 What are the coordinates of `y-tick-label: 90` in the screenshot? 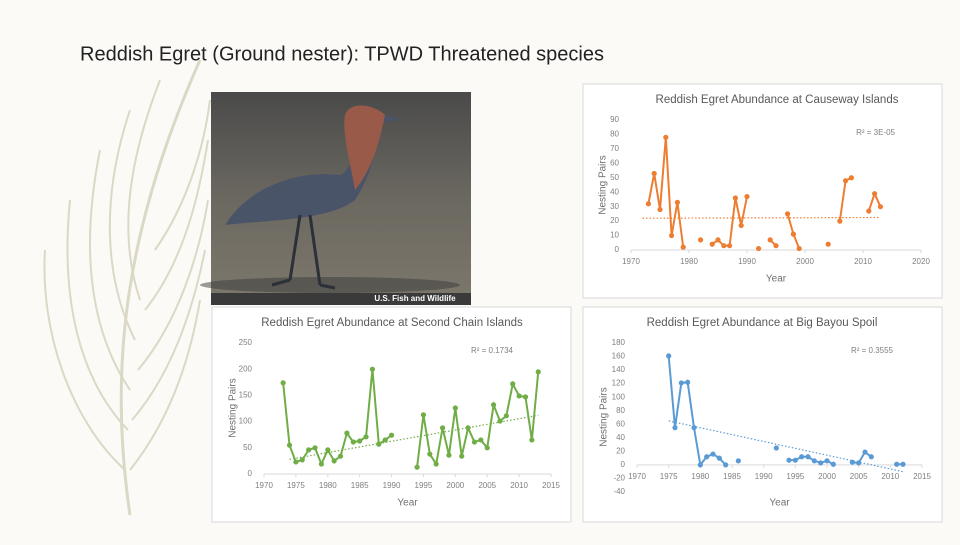 It's located at (614, 119).